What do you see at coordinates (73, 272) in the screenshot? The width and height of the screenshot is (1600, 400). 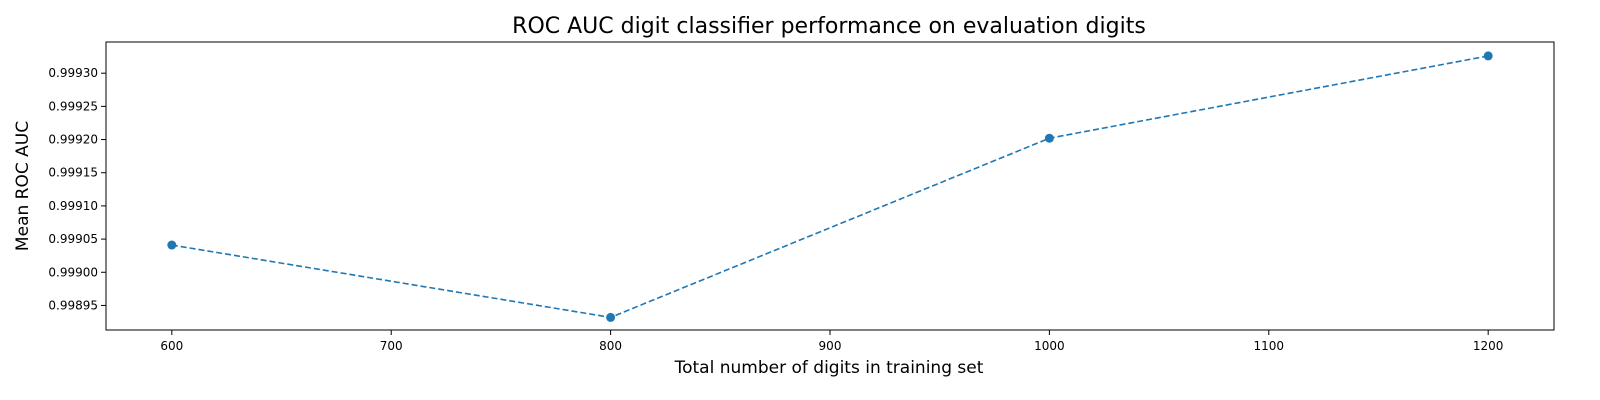 I see `y-tick-label: 0.99900` at bounding box center [73, 272].